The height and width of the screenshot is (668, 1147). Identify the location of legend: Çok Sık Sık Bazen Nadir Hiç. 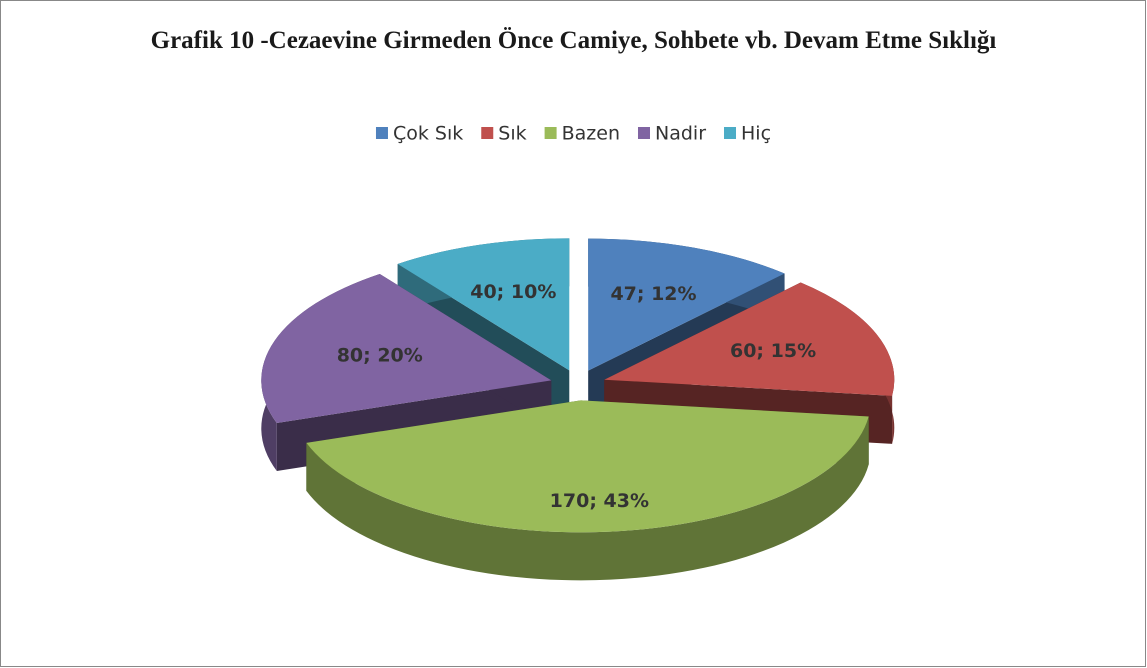
(573, 134).